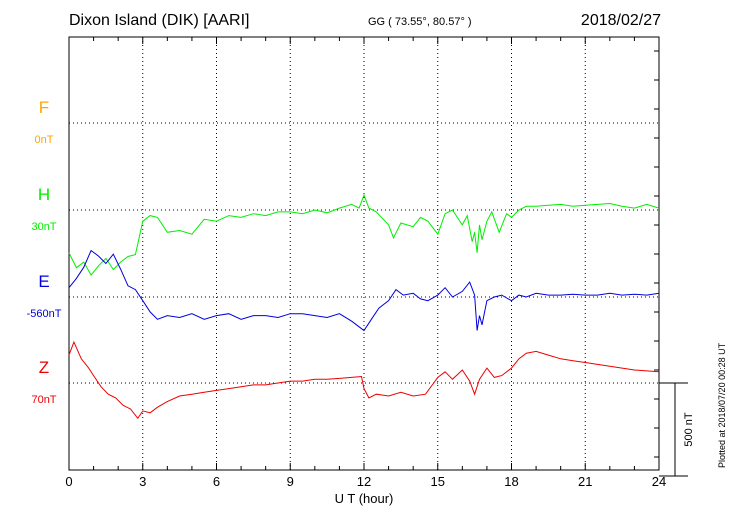 Image resolution: width=730 pixels, height=520 pixels. What do you see at coordinates (43, 227) in the screenshot?
I see `series-baseline-h: 30nT` at bounding box center [43, 227].